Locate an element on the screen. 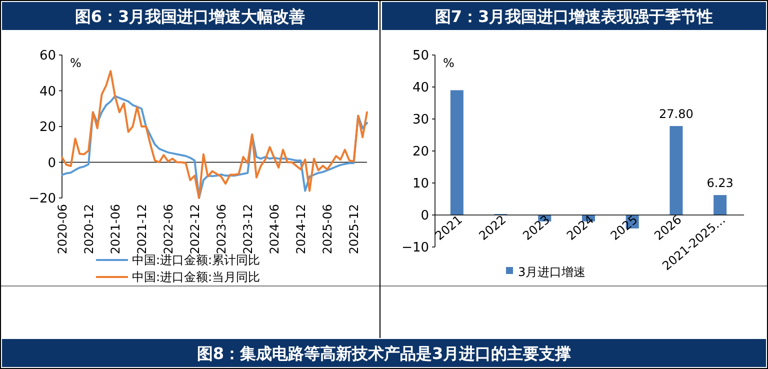 The width and height of the screenshot is (768, 369). x-tick-label: 2022-06 is located at coordinates (169, 229).